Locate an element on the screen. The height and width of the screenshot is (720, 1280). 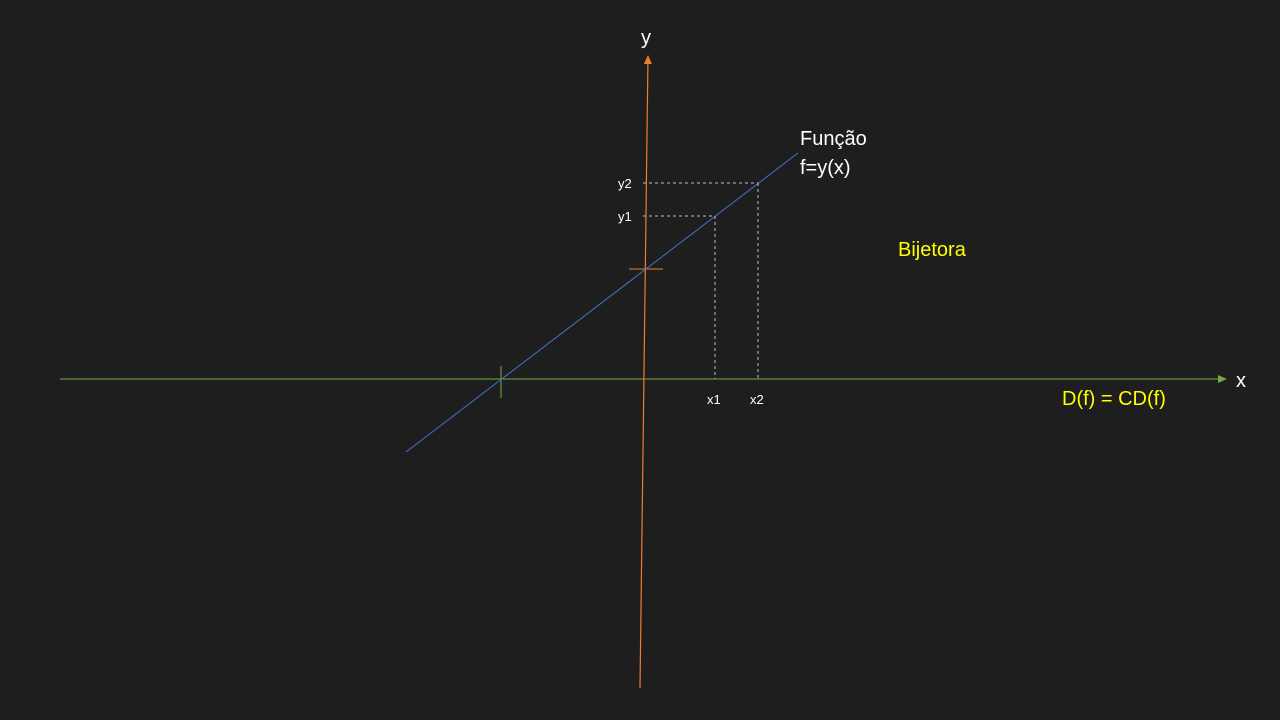
y1-label: y1 is located at coordinates (625, 216).